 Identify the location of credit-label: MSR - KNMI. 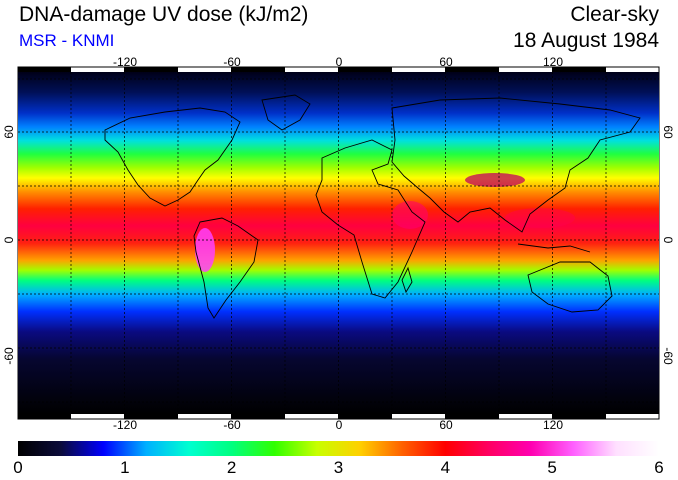
(67, 40).